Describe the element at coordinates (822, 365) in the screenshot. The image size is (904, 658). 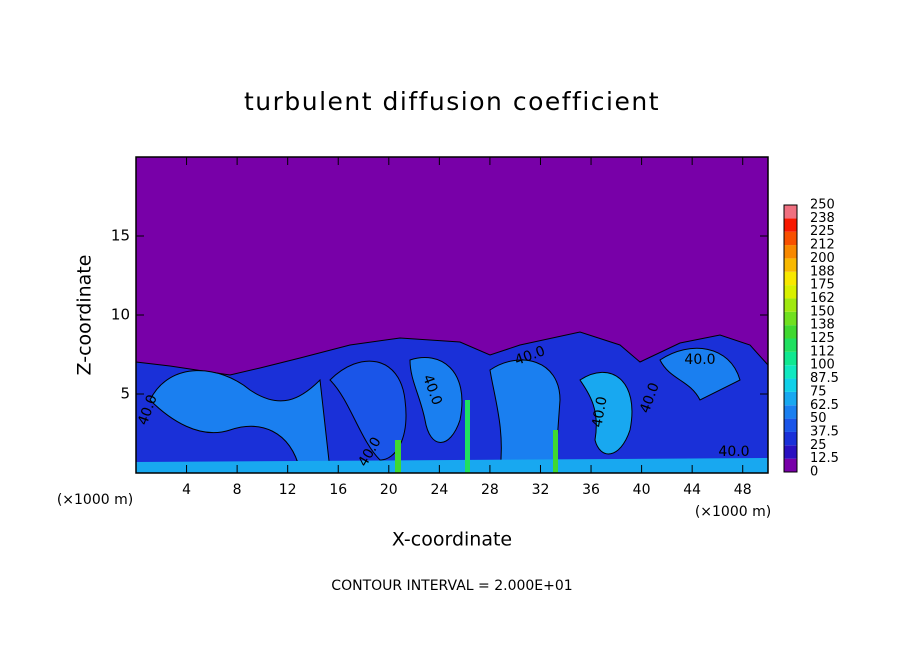
I see `colorbar-tick-label: 100` at that location.